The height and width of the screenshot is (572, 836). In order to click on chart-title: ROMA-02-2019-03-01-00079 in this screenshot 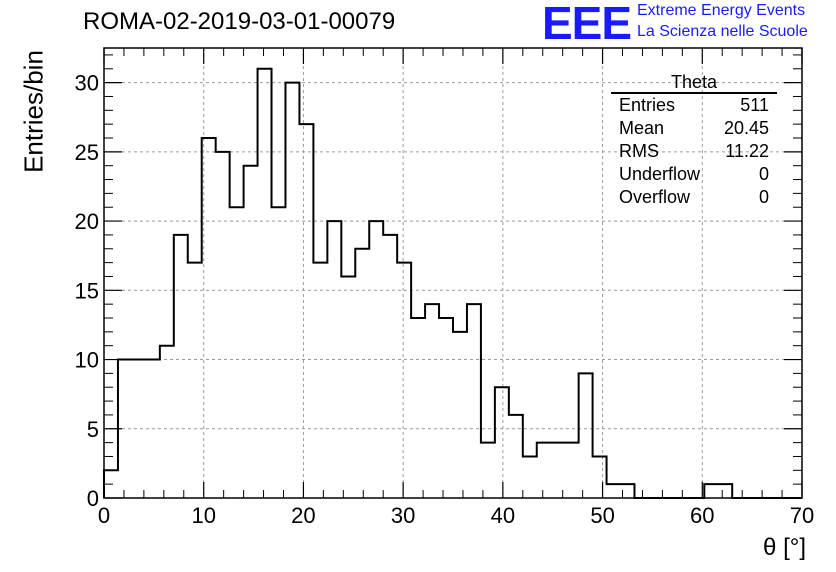, I will do `click(239, 21)`.